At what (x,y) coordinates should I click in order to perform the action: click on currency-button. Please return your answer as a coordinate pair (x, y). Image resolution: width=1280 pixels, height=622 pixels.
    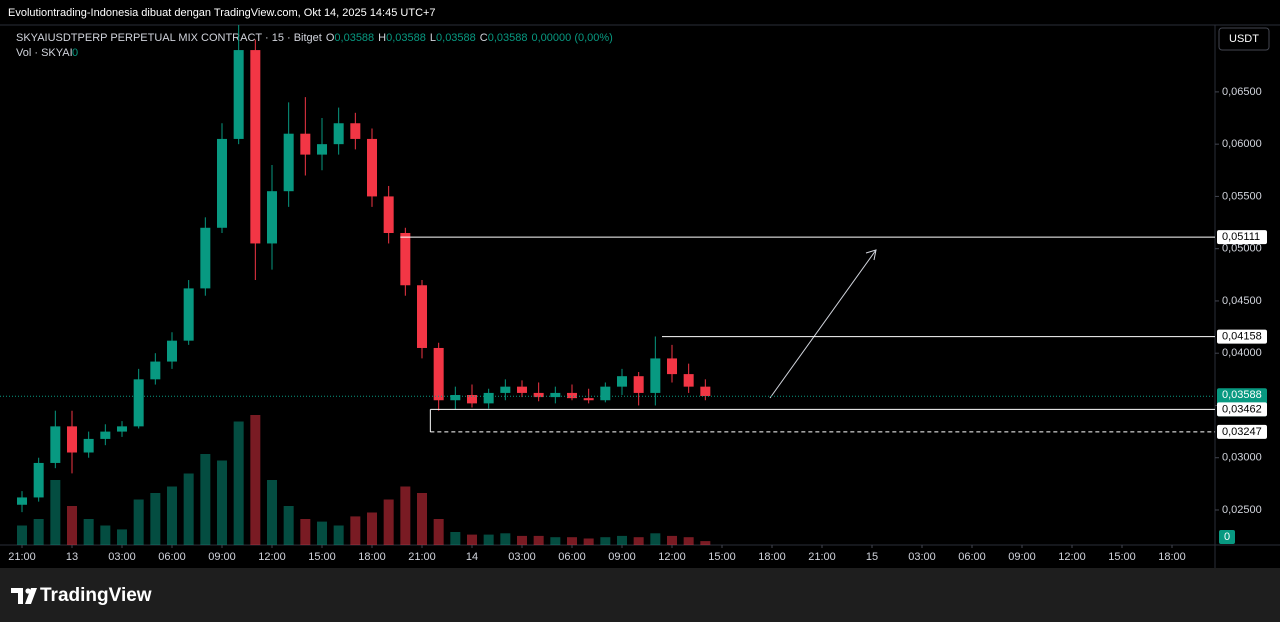
    Looking at the image, I should click on (1244, 39).